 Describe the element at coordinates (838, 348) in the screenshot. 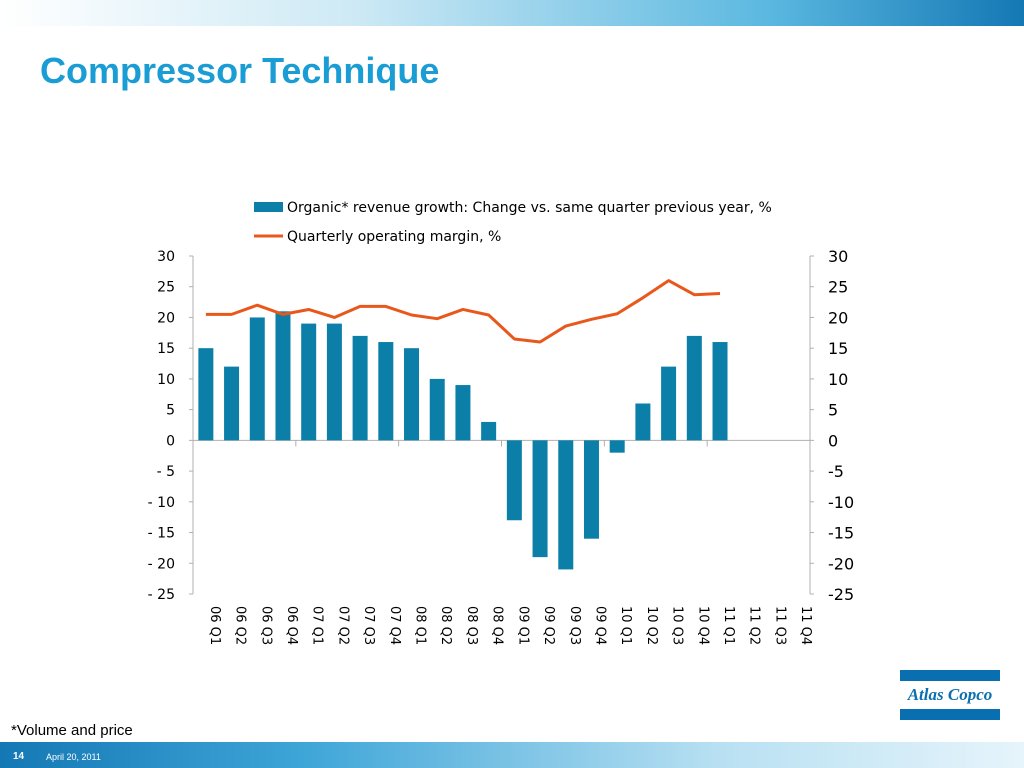

I see `y-right-tick-label: 15` at that location.